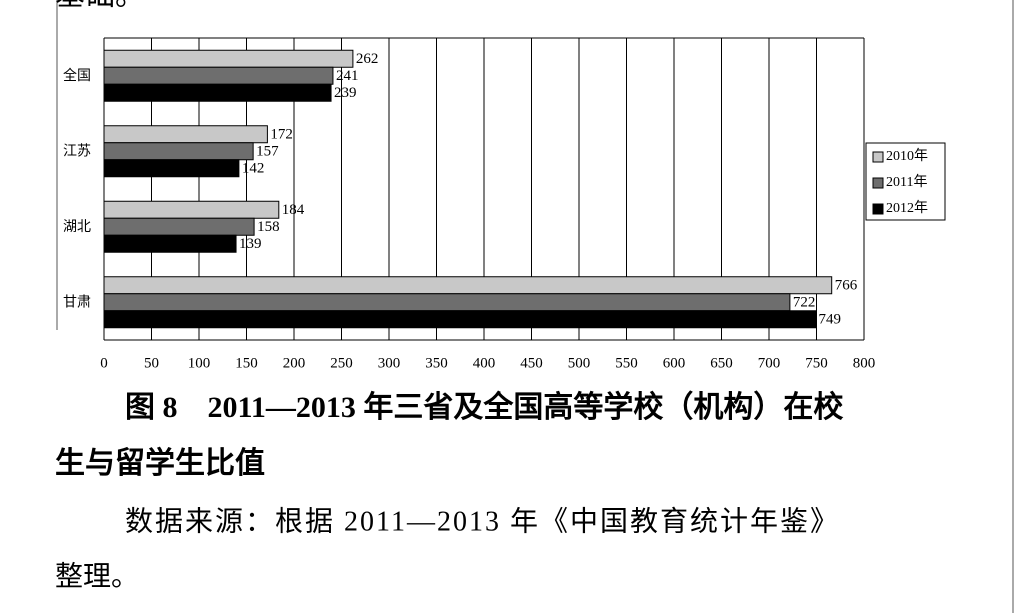  What do you see at coordinates (846, 286) in the screenshot?
I see `value-label: 766` at bounding box center [846, 286].